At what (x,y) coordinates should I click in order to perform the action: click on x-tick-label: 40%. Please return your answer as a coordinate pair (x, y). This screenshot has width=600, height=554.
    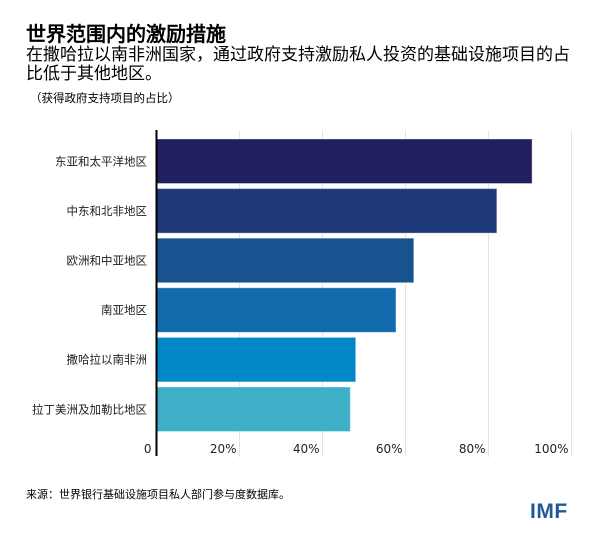
    Looking at the image, I should click on (306, 449).